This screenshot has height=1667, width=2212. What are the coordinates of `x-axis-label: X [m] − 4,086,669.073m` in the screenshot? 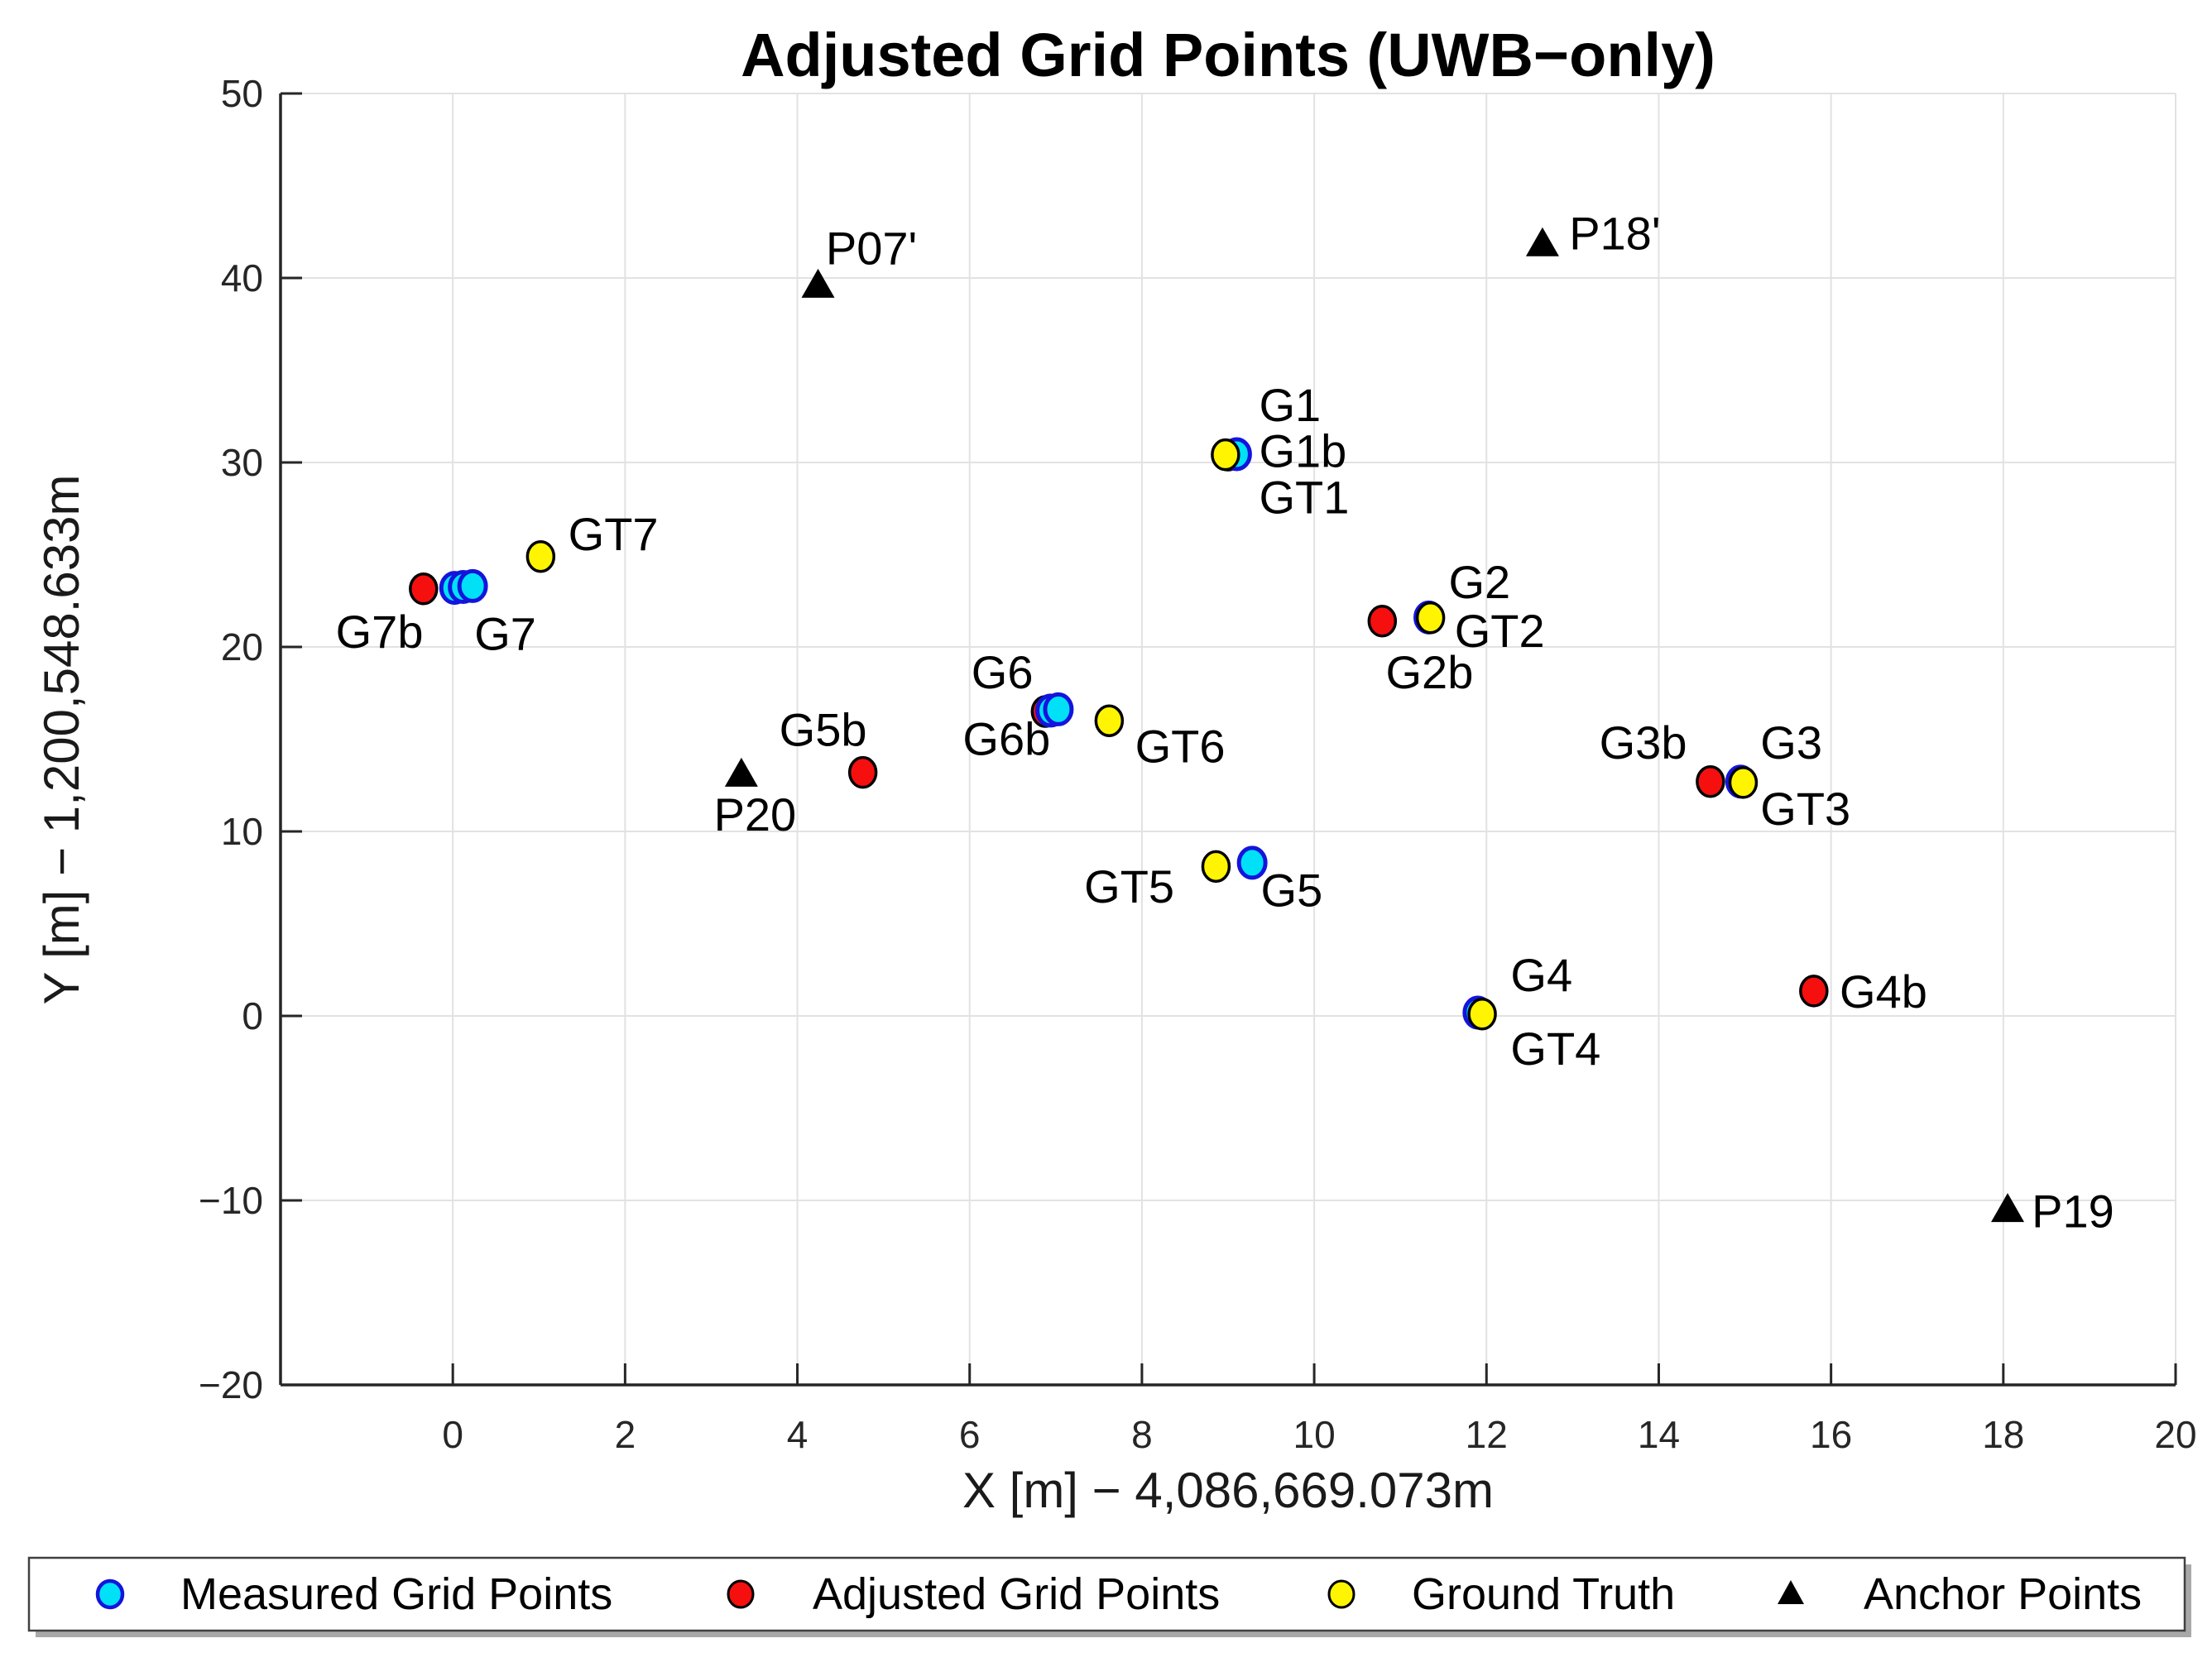 It's located at (1228, 1490).